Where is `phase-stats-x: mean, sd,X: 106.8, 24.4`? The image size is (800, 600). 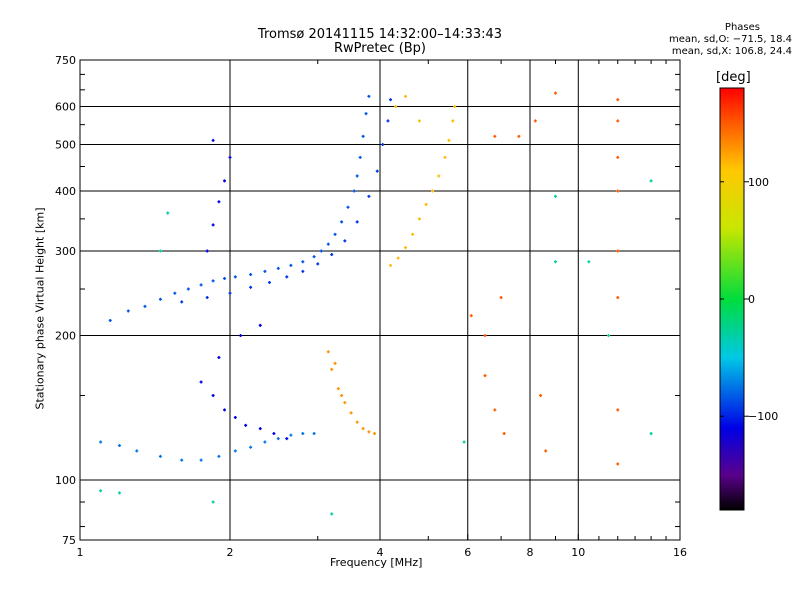
phase-stats-x: mean, sd,X: 106.8, 24.4 is located at coordinates (731, 51).